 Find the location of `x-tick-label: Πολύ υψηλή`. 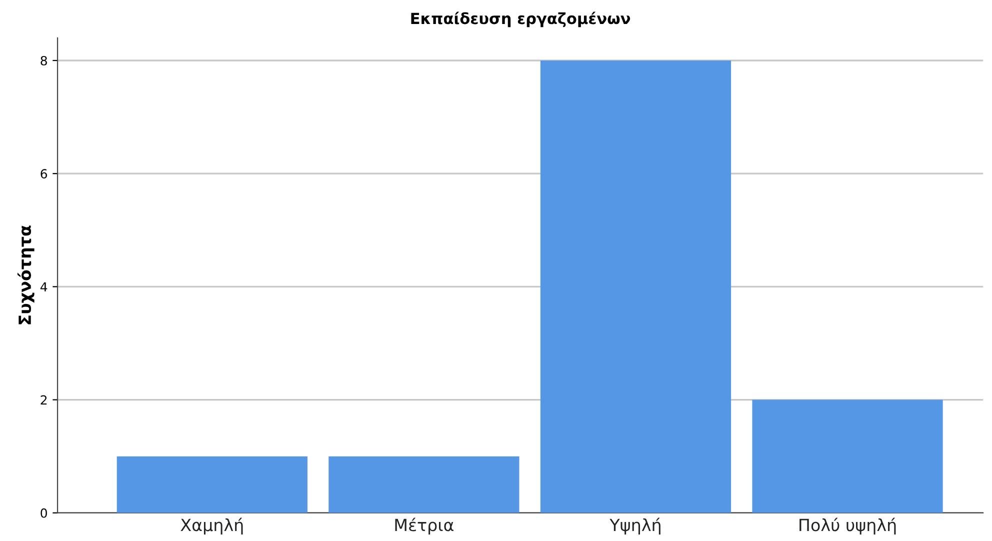

x-tick-label: Πολύ υψηλή is located at coordinates (848, 526).